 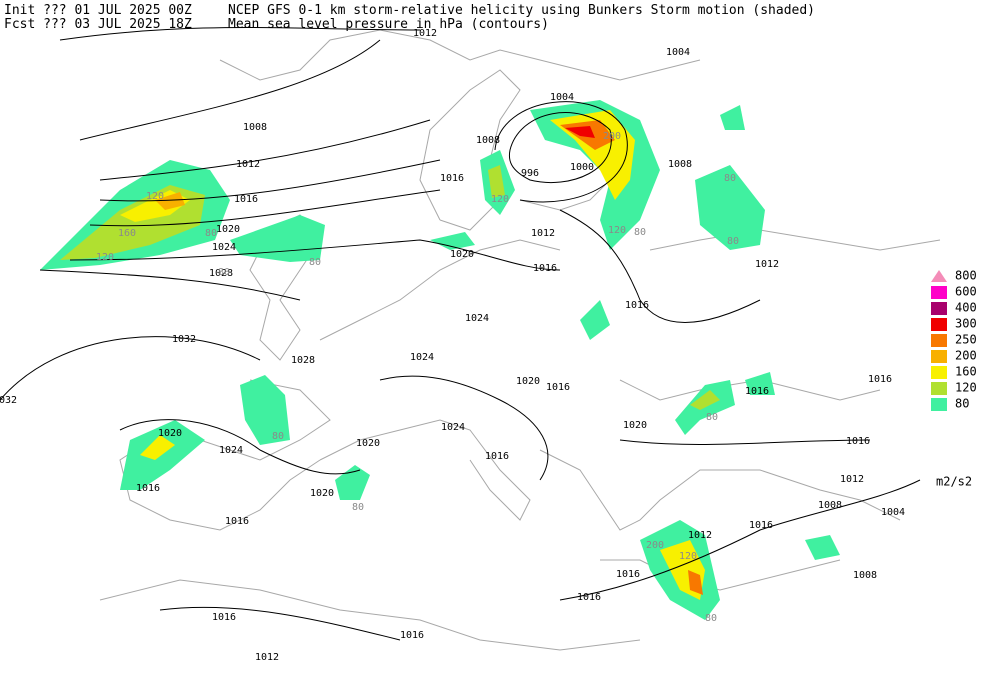 I want to click on contour-label: 1000, so click(x=582, y=167).